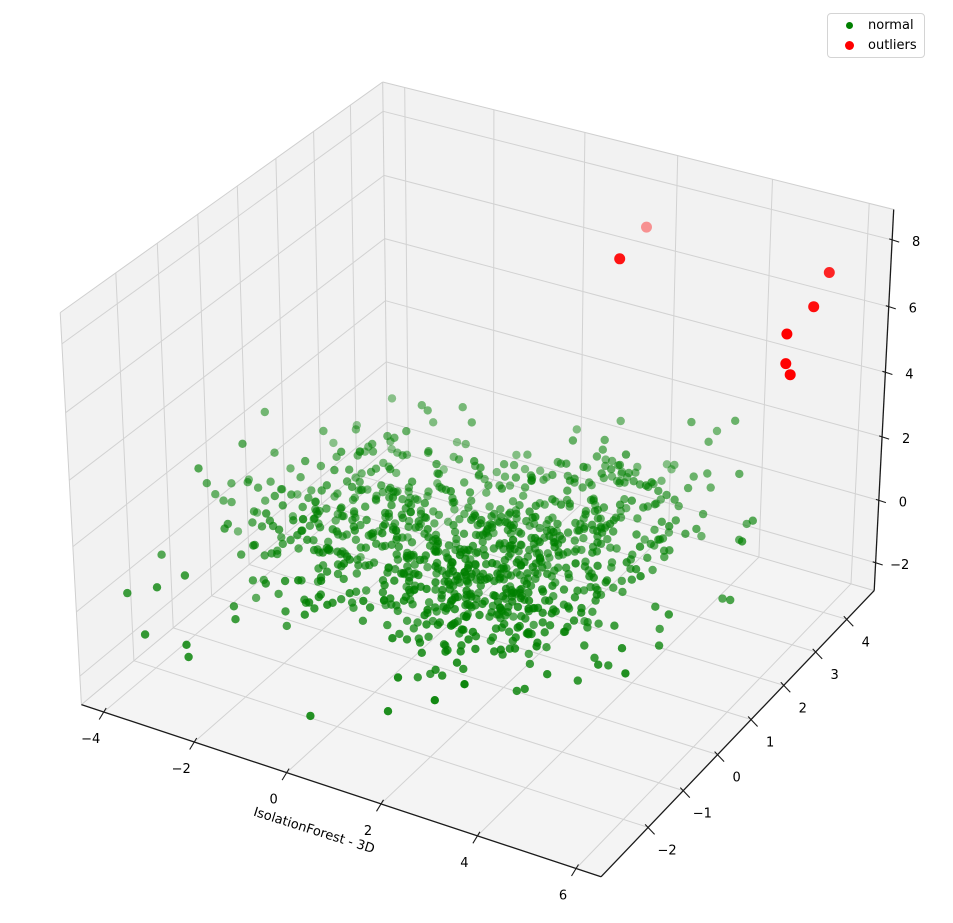 This screenshot has height=923, width=953. I want to click on x-tick-label: −2, so click(181, 769).